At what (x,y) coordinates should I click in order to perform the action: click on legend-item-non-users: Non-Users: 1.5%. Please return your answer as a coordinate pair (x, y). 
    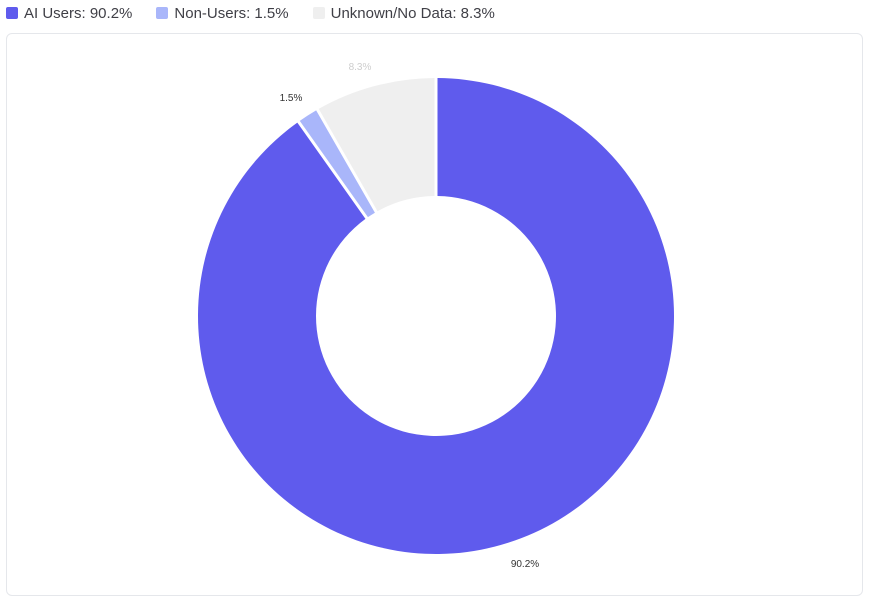
    Looking at the image, I should click on (222, 13).